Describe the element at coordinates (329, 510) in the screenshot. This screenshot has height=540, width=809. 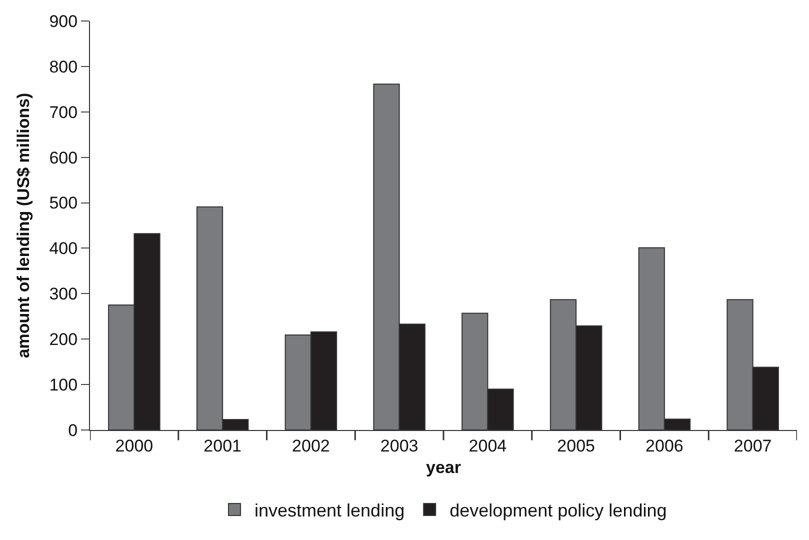
I see `legend-label: investment lending` at that location.